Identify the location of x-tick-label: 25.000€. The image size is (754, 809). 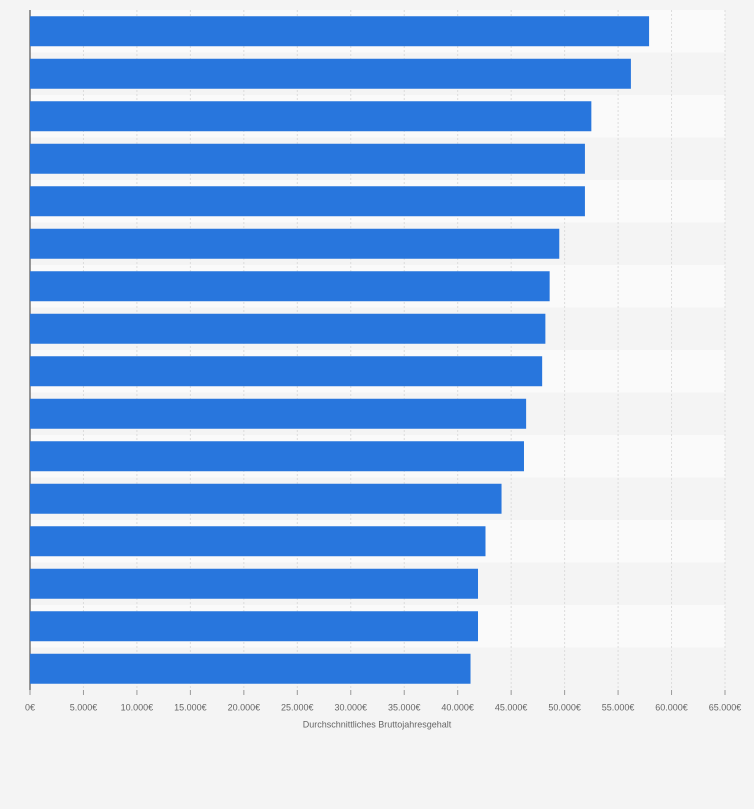
(297, 707).